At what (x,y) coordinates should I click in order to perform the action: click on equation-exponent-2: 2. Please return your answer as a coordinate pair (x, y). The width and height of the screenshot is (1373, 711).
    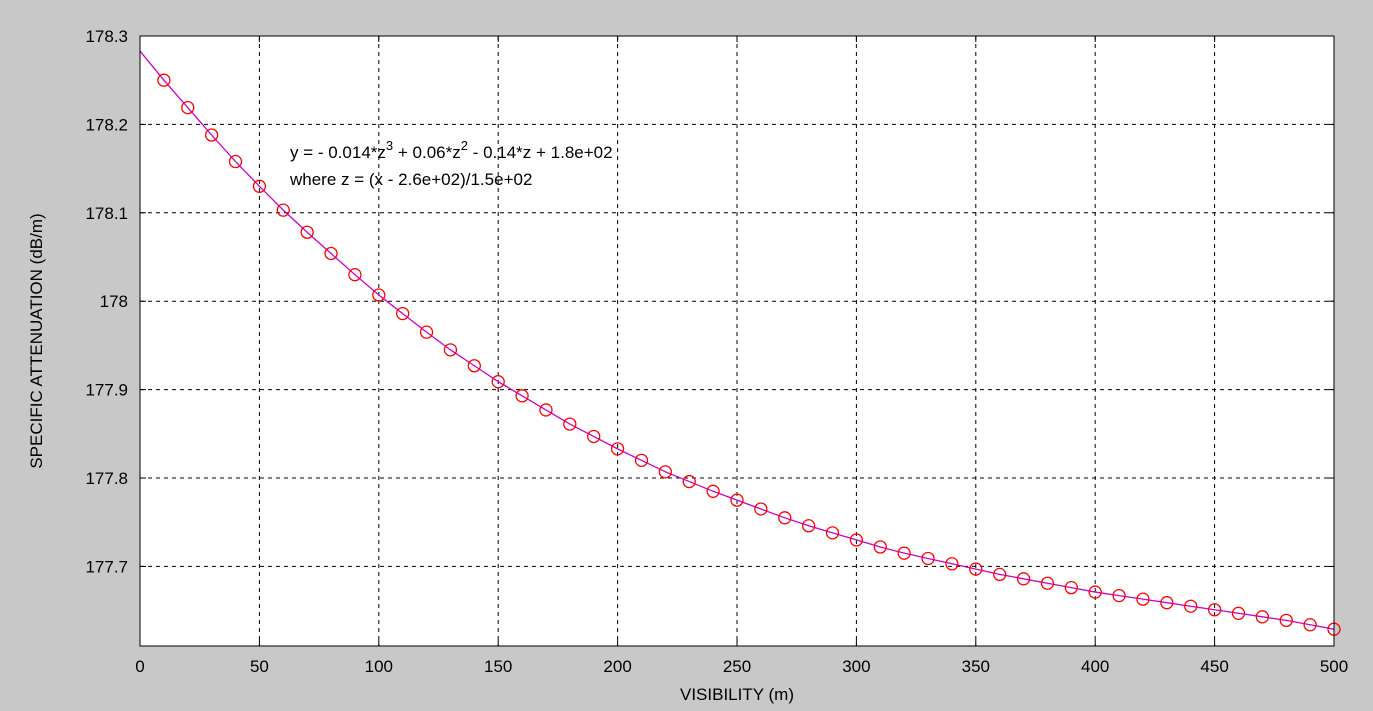
    Looking at the image, I should click on (464, 145).